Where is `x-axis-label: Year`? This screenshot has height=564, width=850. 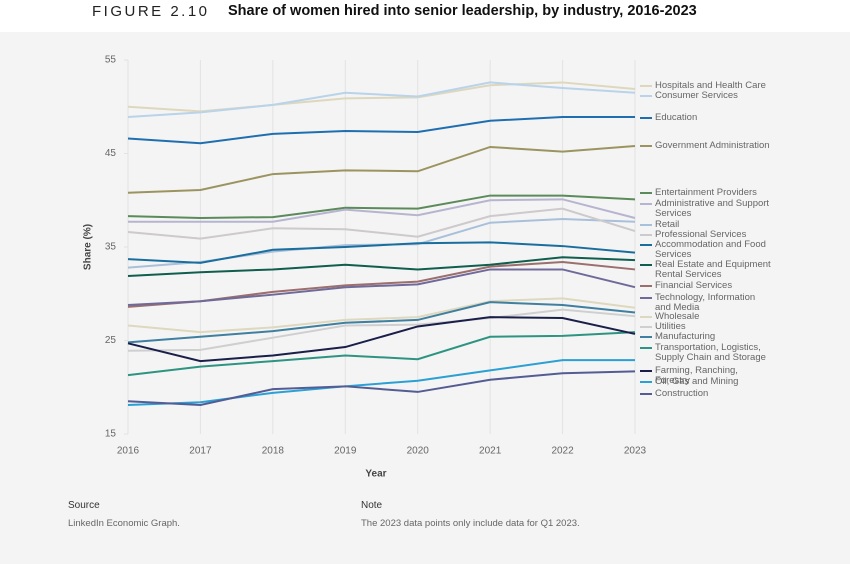 x-axis-label: Year is located at coordinates (375, 474).